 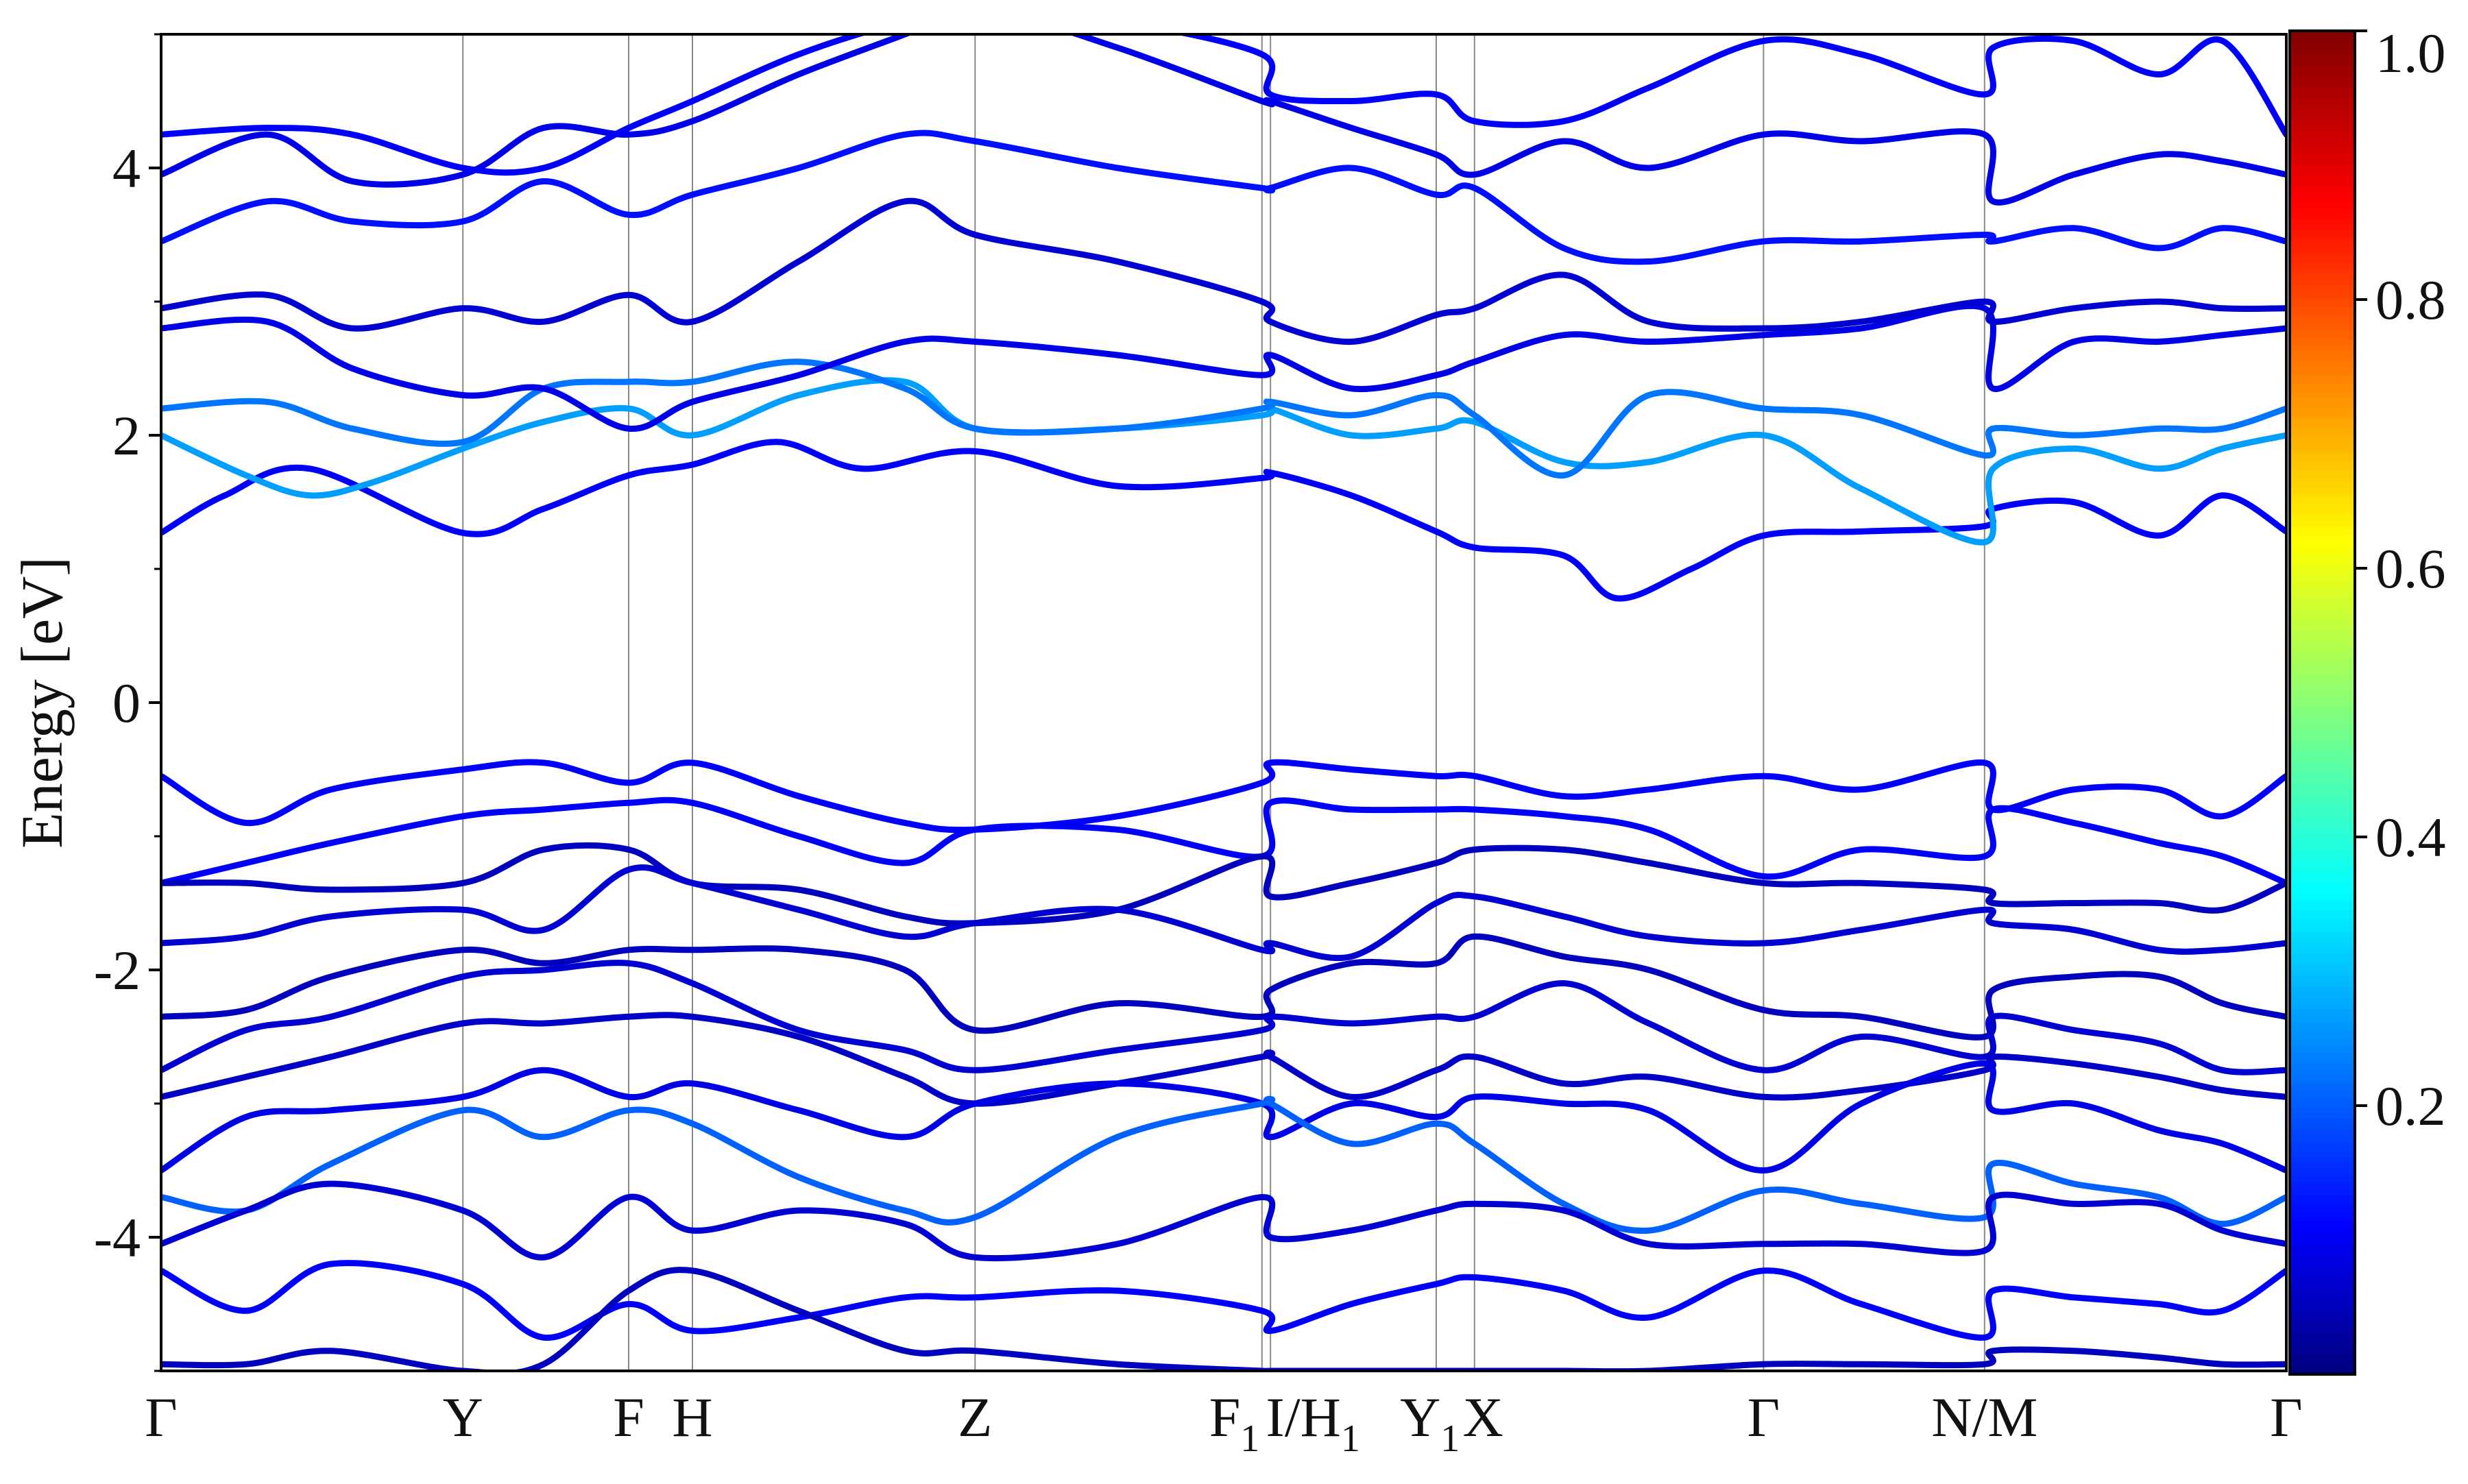 I want to click on colorbar-tick-label: 0.2, so click(x=2410, y=1106).